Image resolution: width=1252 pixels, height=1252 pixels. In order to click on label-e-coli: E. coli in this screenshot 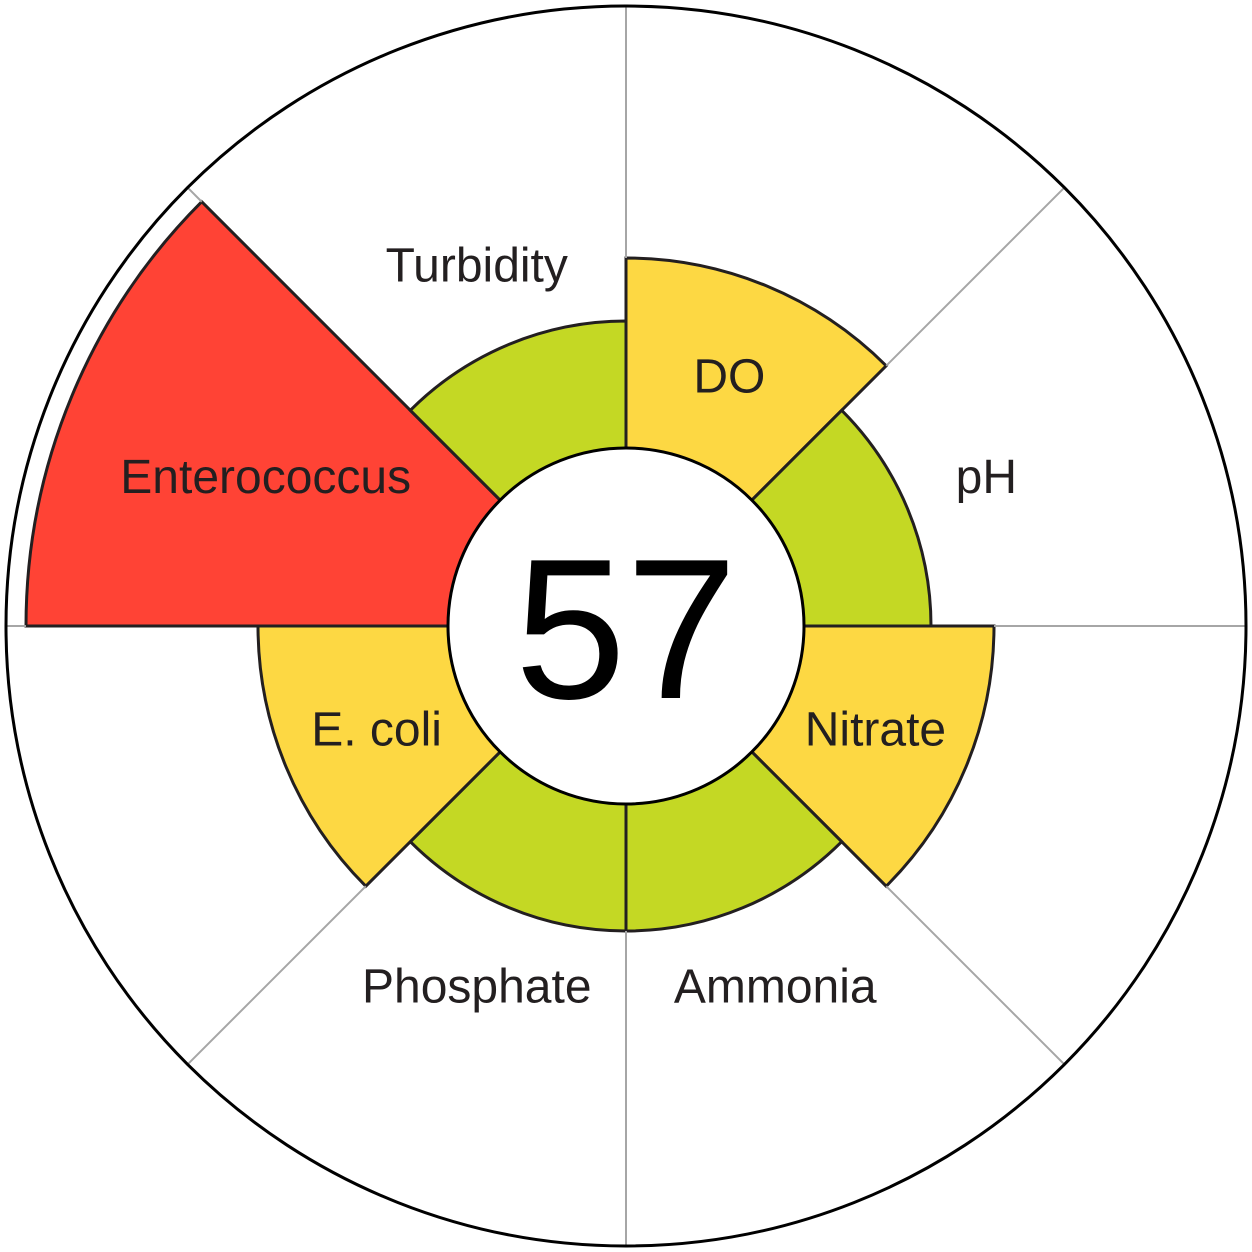, I will do `click(376, 729)`.